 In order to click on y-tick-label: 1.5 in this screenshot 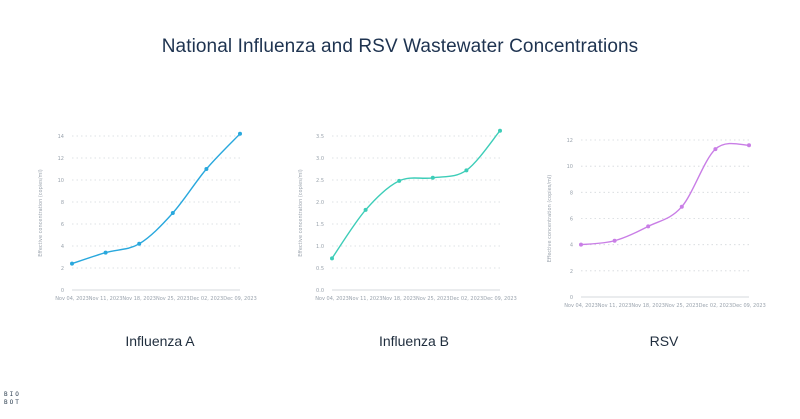, I will do `click(320, 225)`.